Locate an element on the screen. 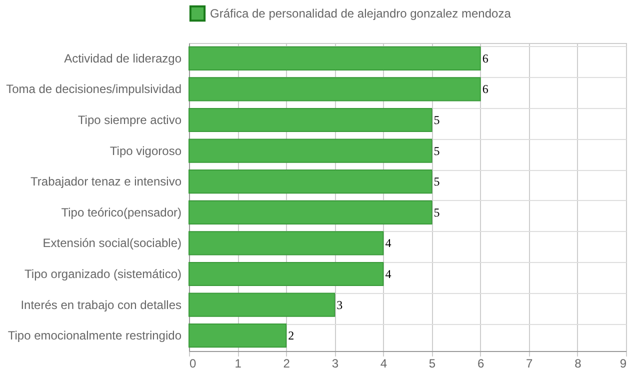  legend-label: Gráfica de personalidad de alejandro gonzalez mendoza is located at coordinates (361, 13).